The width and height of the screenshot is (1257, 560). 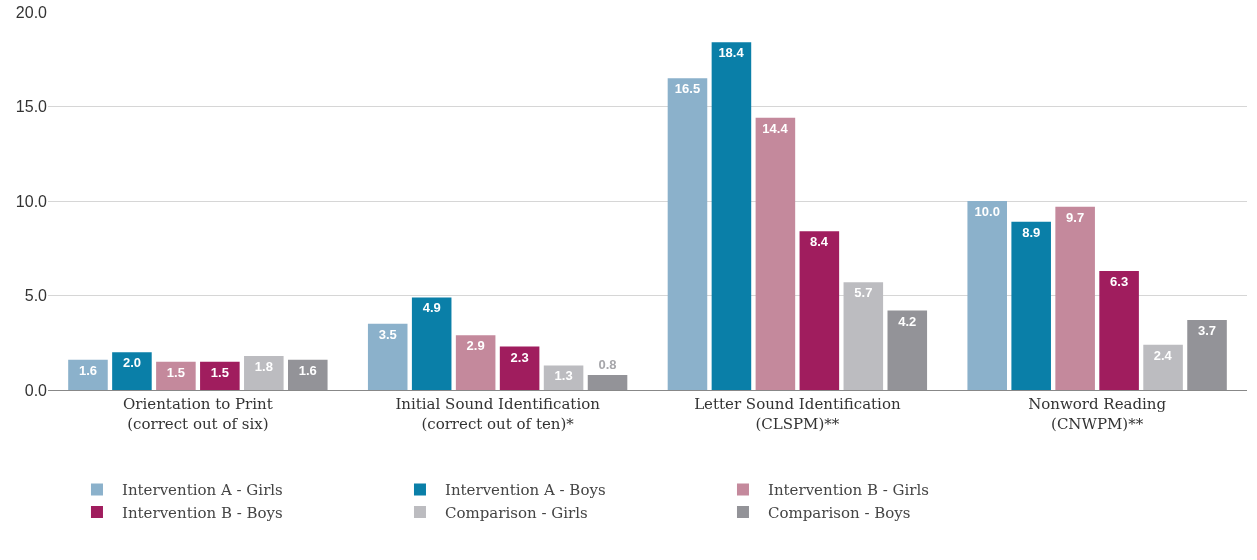 I want to click on data-label: 2.9, so click(x=475, y=346).